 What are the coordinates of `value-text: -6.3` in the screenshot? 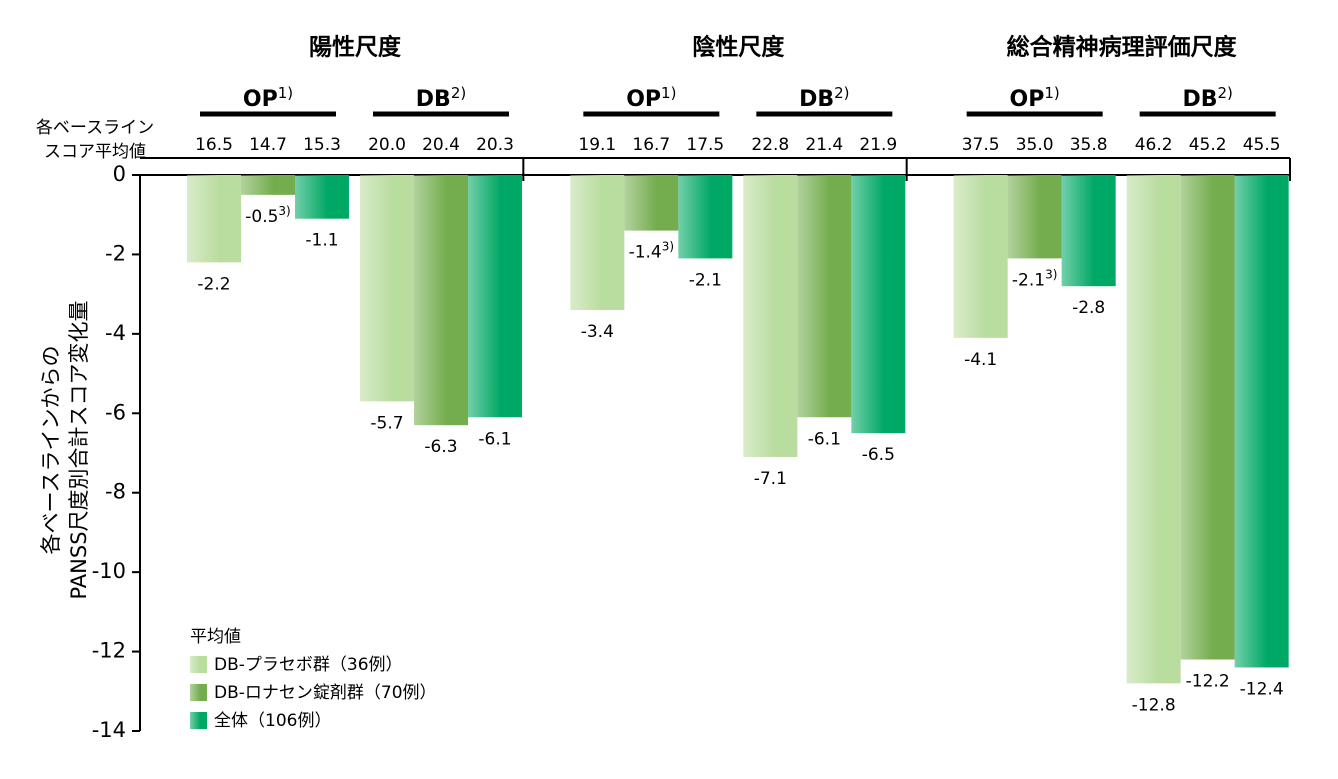 It's located at (440, 447).